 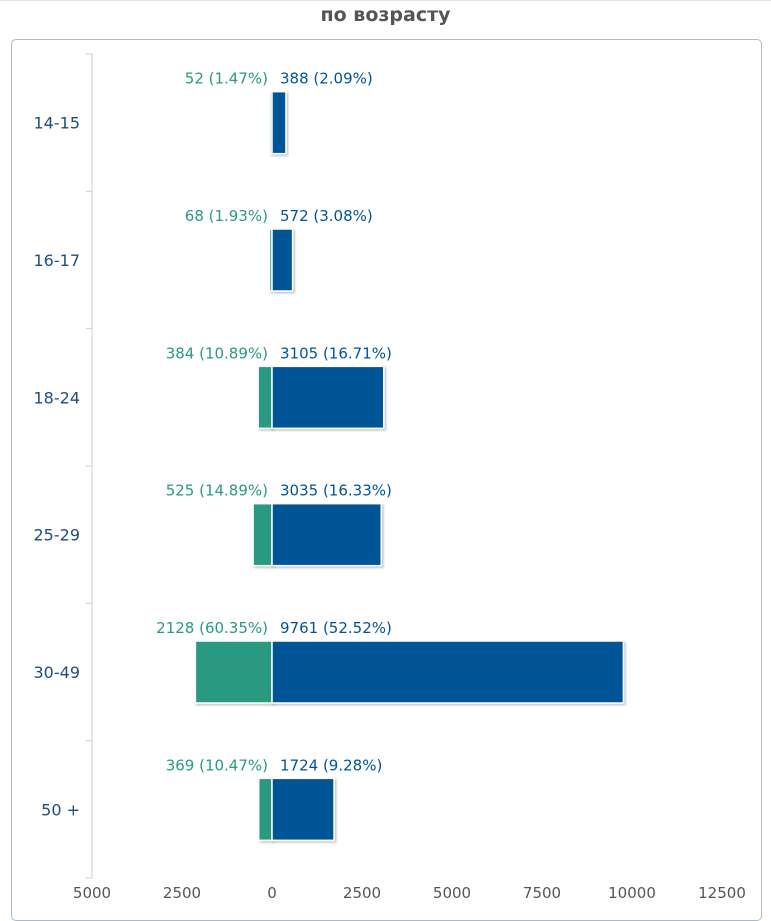 What do you see at coordinates (217, 765) in the screenshot?
I see `data-label-left: 369 (10.47%)` at bounding box center [217, 765].